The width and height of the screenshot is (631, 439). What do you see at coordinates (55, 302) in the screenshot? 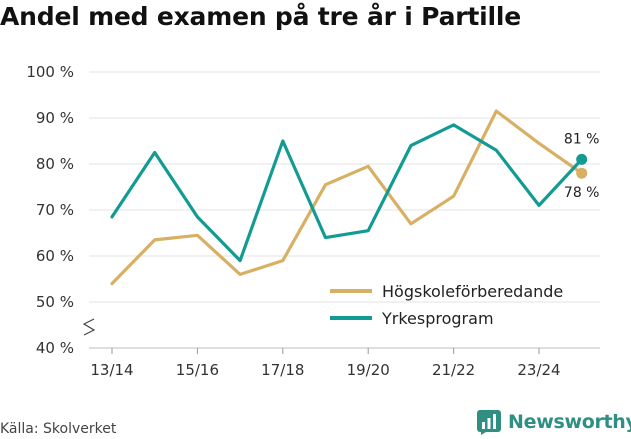
I see `y-tick-label: 50 %` at bounding box center [55, 302].